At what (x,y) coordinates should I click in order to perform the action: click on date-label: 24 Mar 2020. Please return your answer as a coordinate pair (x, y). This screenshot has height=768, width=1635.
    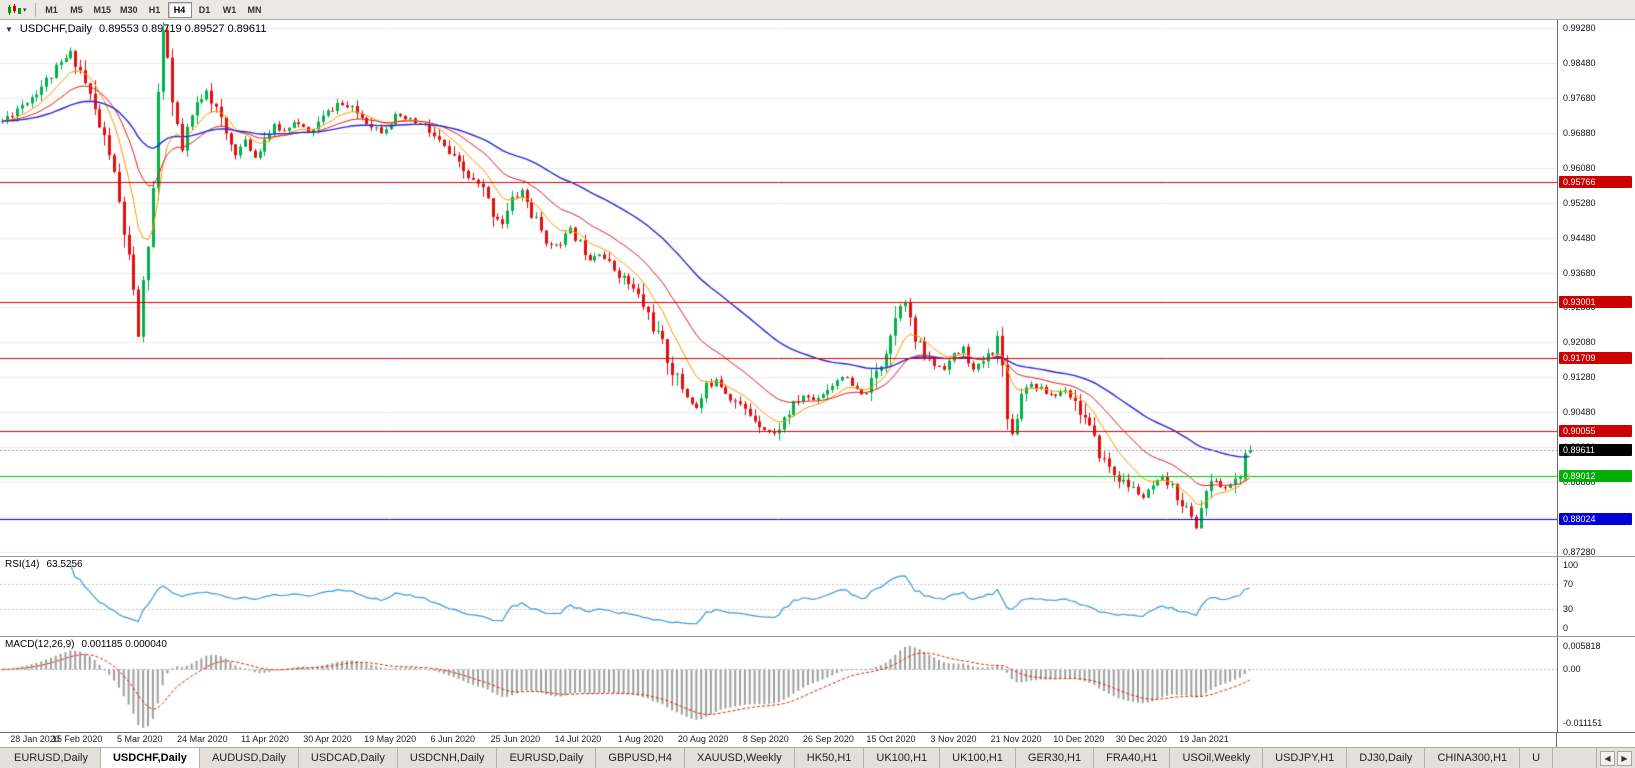
    Looking at the image, I should click on (202, 739).